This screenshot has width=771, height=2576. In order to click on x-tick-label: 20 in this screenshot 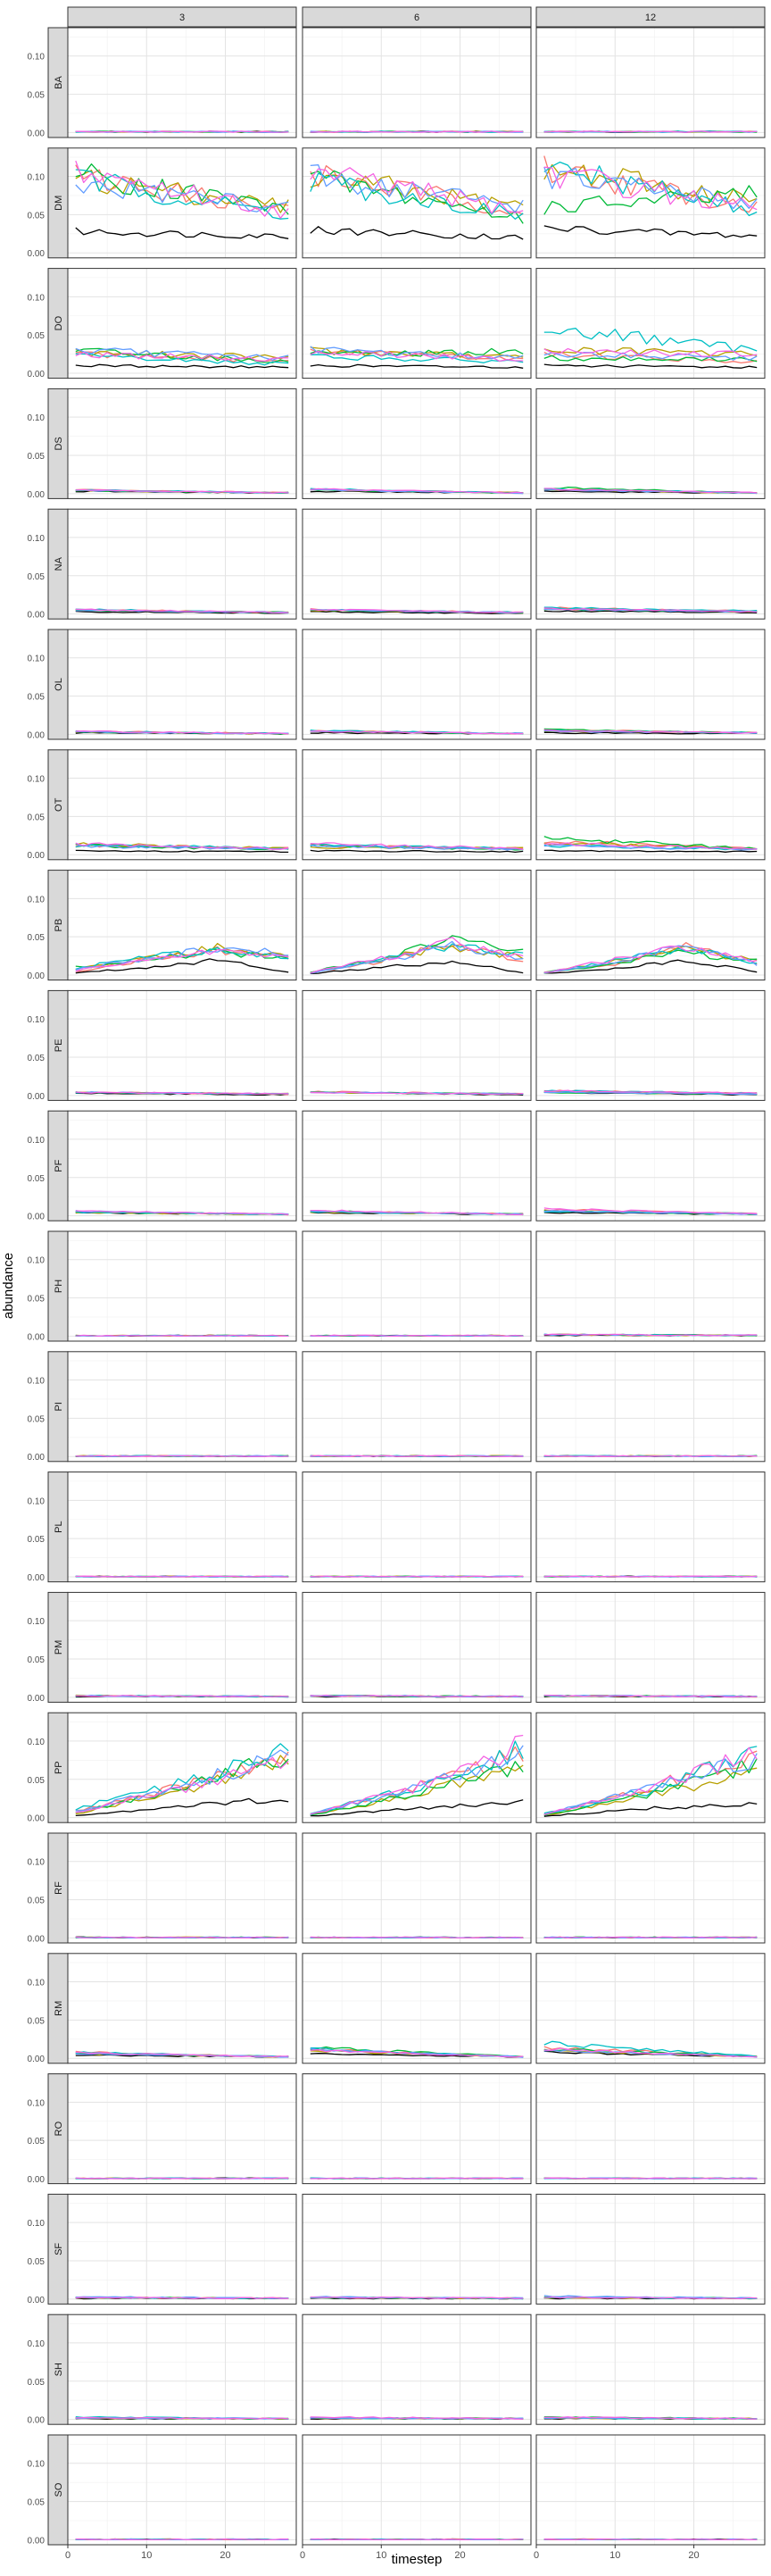, I will do `click(460, 2555)`.